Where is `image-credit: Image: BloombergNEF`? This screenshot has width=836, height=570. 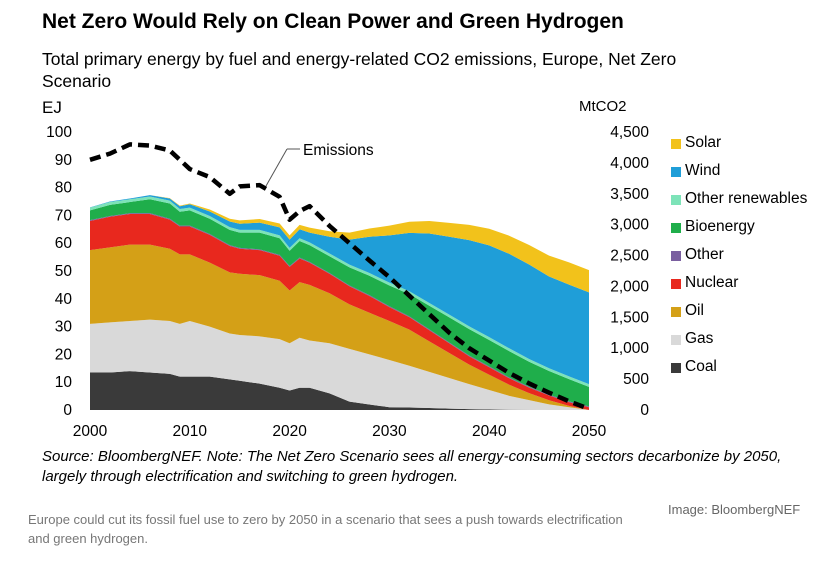 image-credit: Image: BloombergNEF is located at coordinates (734, 509).